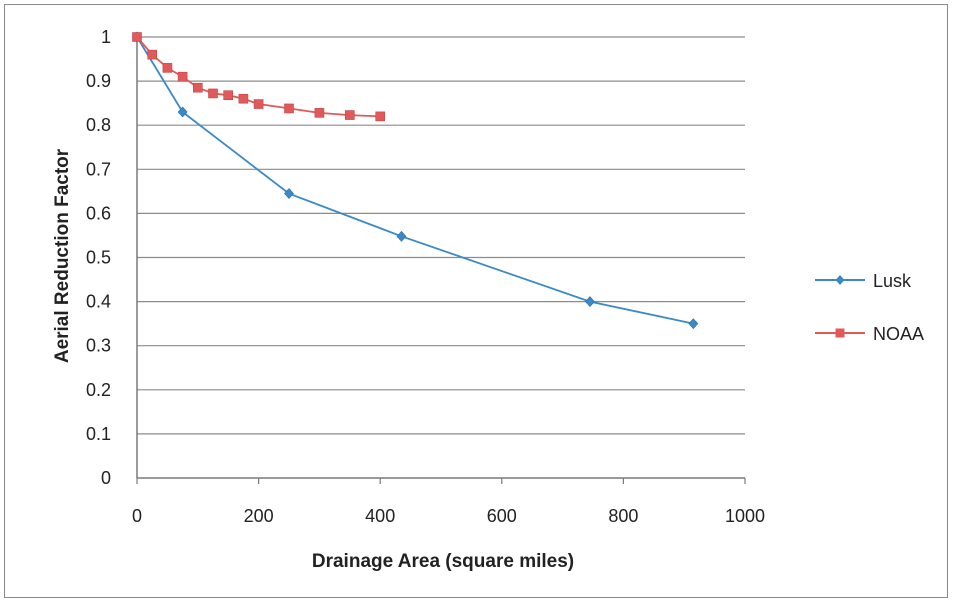 The height and width of the screenshot is (604, 954). I want to click on x-tick-label: 0, so click(137, 516).